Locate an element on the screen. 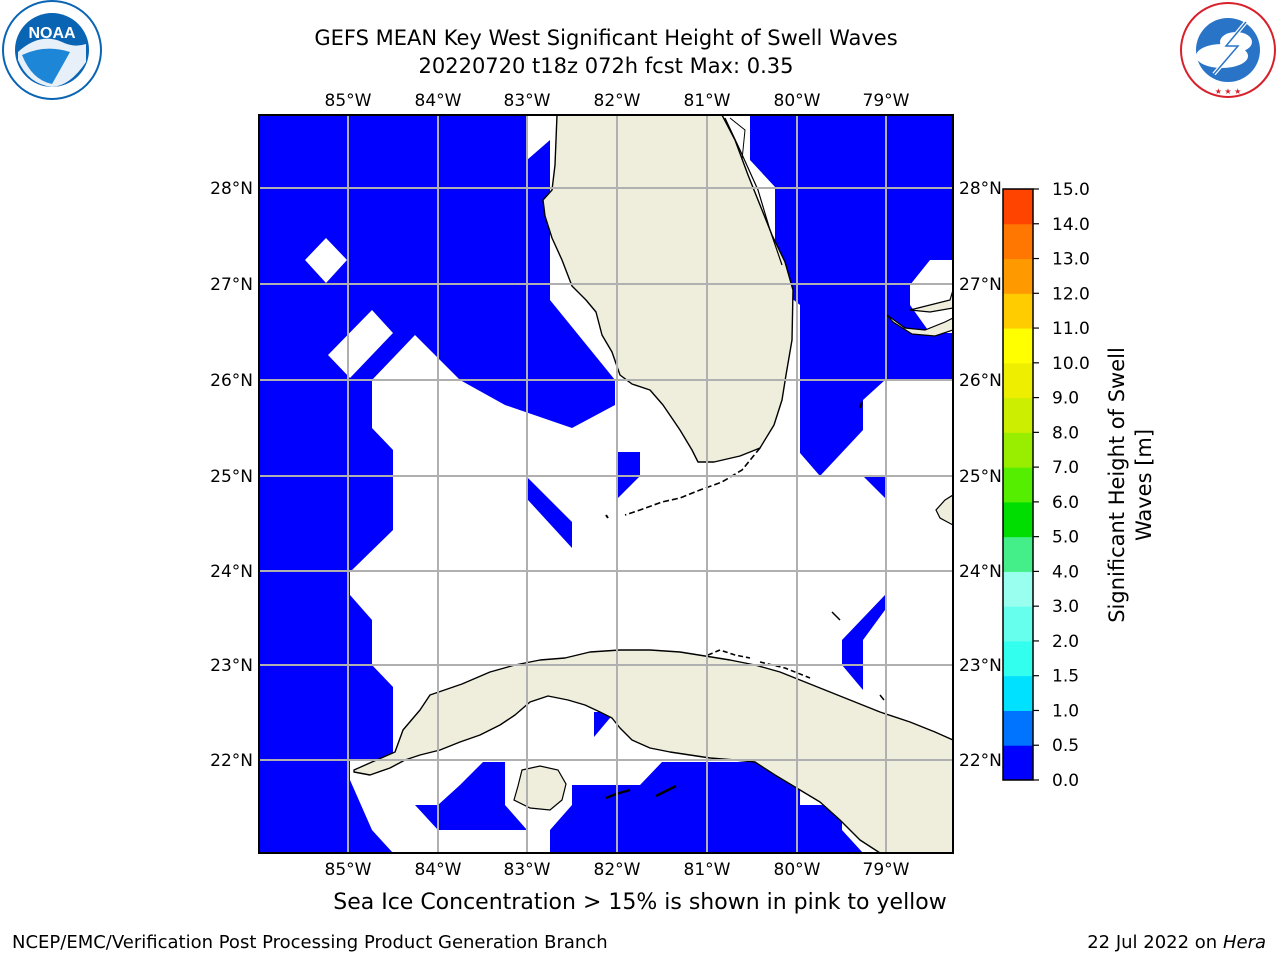 The image size is (1280, 960). colorbar-label: Waves [m] is located at coordinates (1144, 485).